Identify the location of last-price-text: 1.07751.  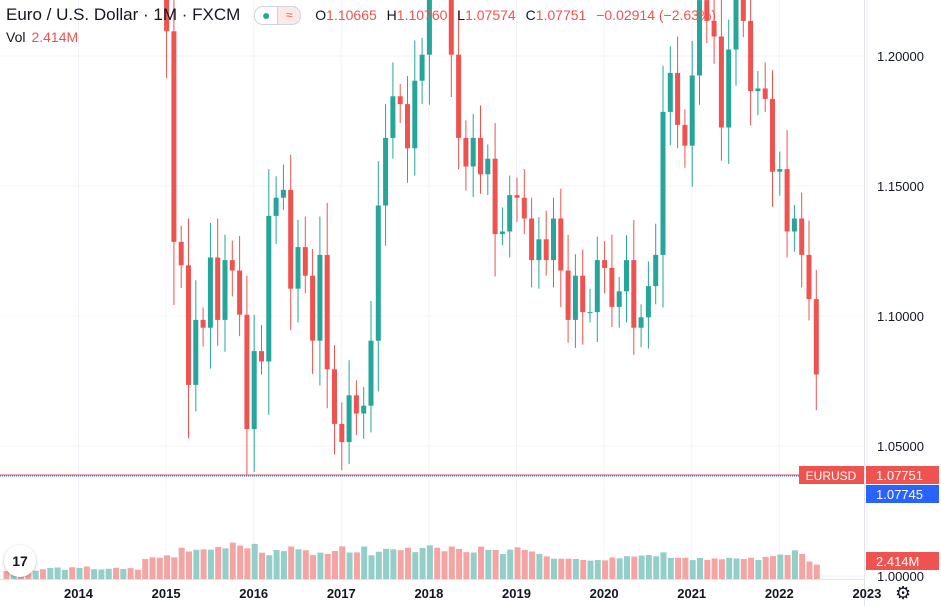
(899, 475).